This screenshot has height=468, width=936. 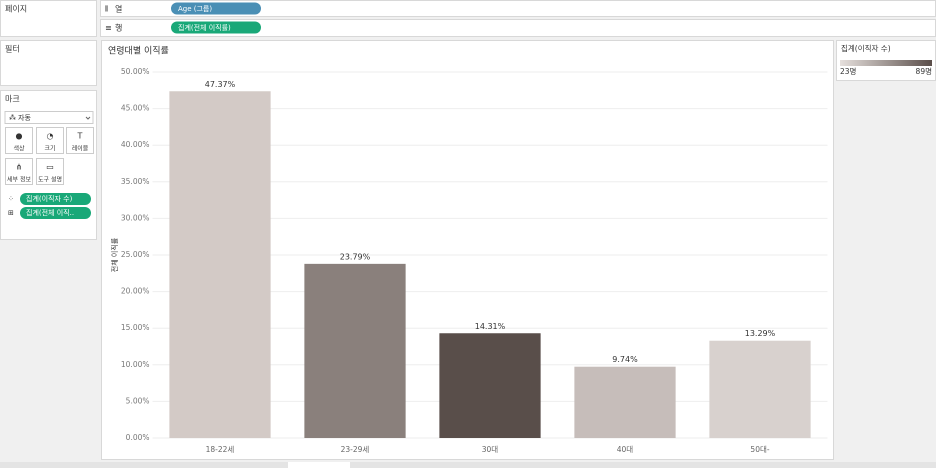 What do you see at coordinates (118, 28) in the screenshot?
I see `rows-label: 행` at bounding box center [118, 28].